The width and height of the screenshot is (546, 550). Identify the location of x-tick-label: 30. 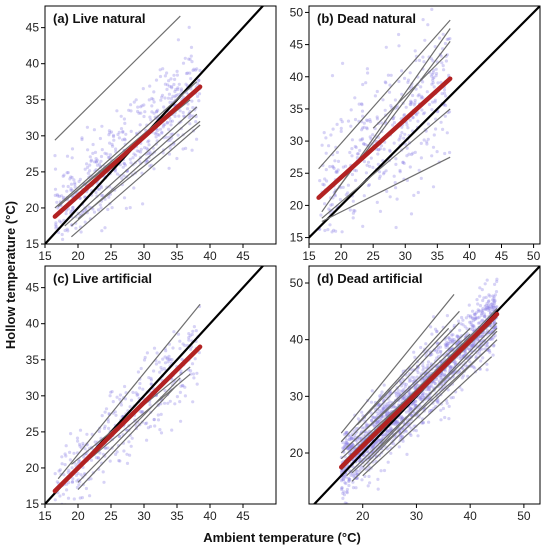
(417, 516).